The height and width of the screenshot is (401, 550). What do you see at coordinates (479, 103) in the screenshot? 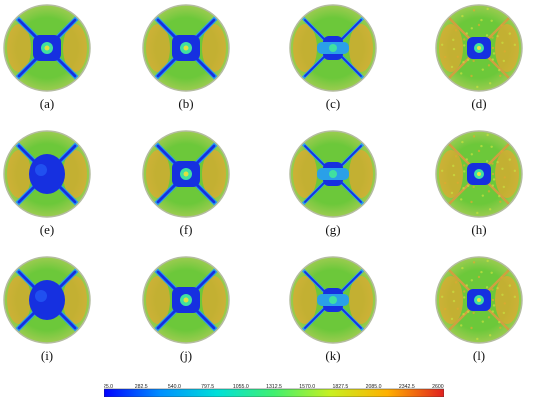
I see `panel-label: (d)` at bounding box center [479, 103].